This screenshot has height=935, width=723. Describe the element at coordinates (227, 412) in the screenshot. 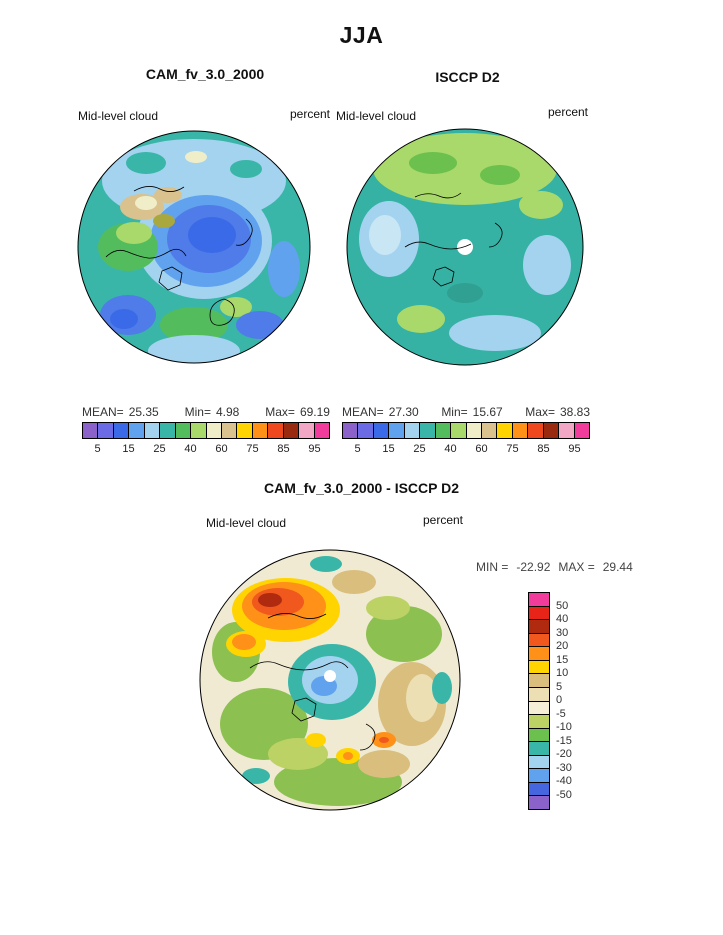

I see `cam-min-value: 4.98` at that location.